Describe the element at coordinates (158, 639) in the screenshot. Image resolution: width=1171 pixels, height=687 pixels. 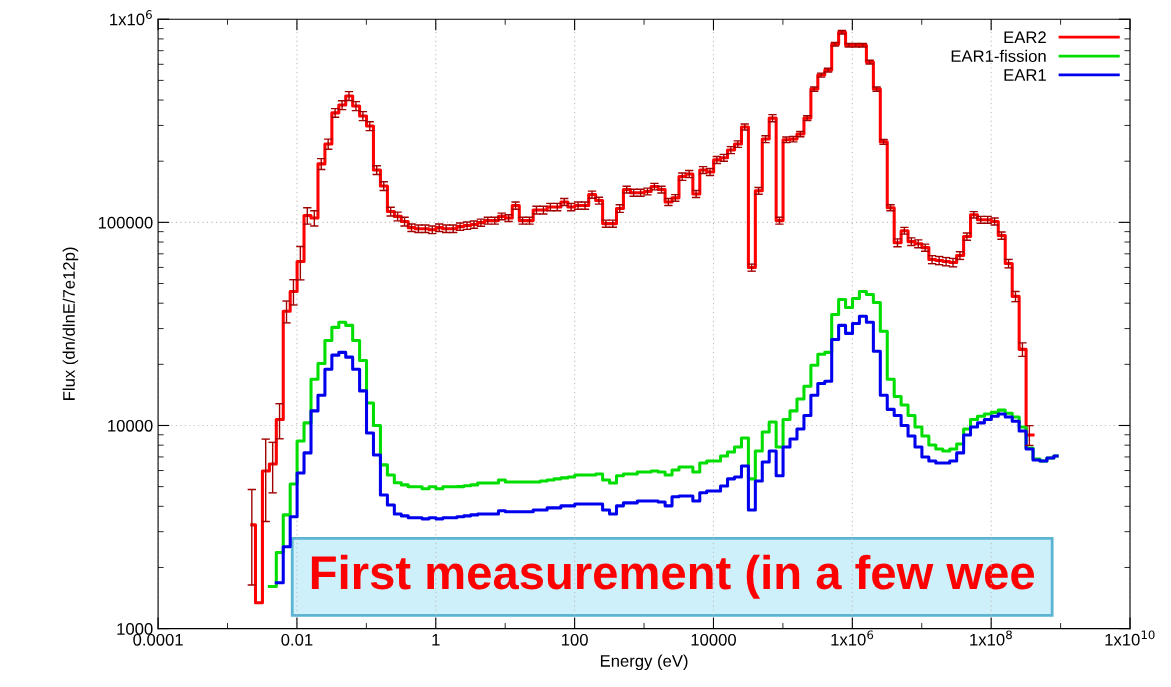
I see `x-tick-label: 0.0001` at that location.